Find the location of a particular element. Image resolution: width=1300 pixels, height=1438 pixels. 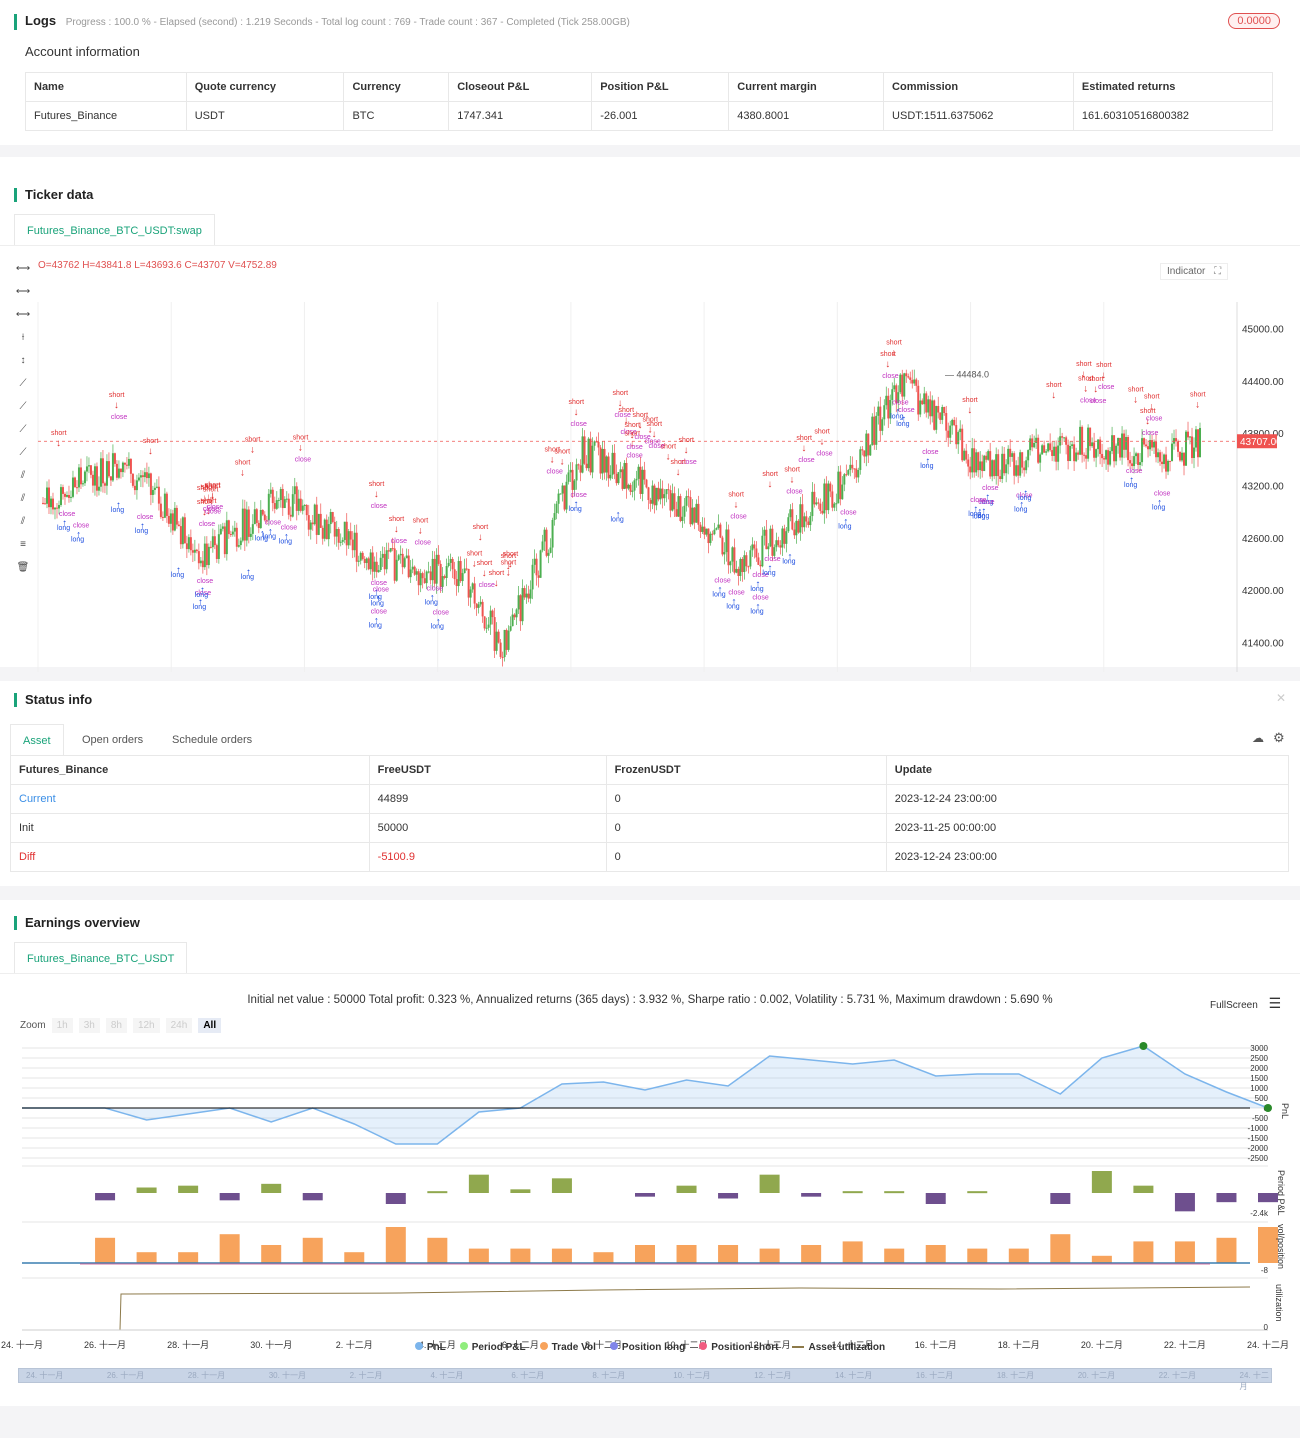

navigator-scrollbar is located at coordinates (645, 1375).